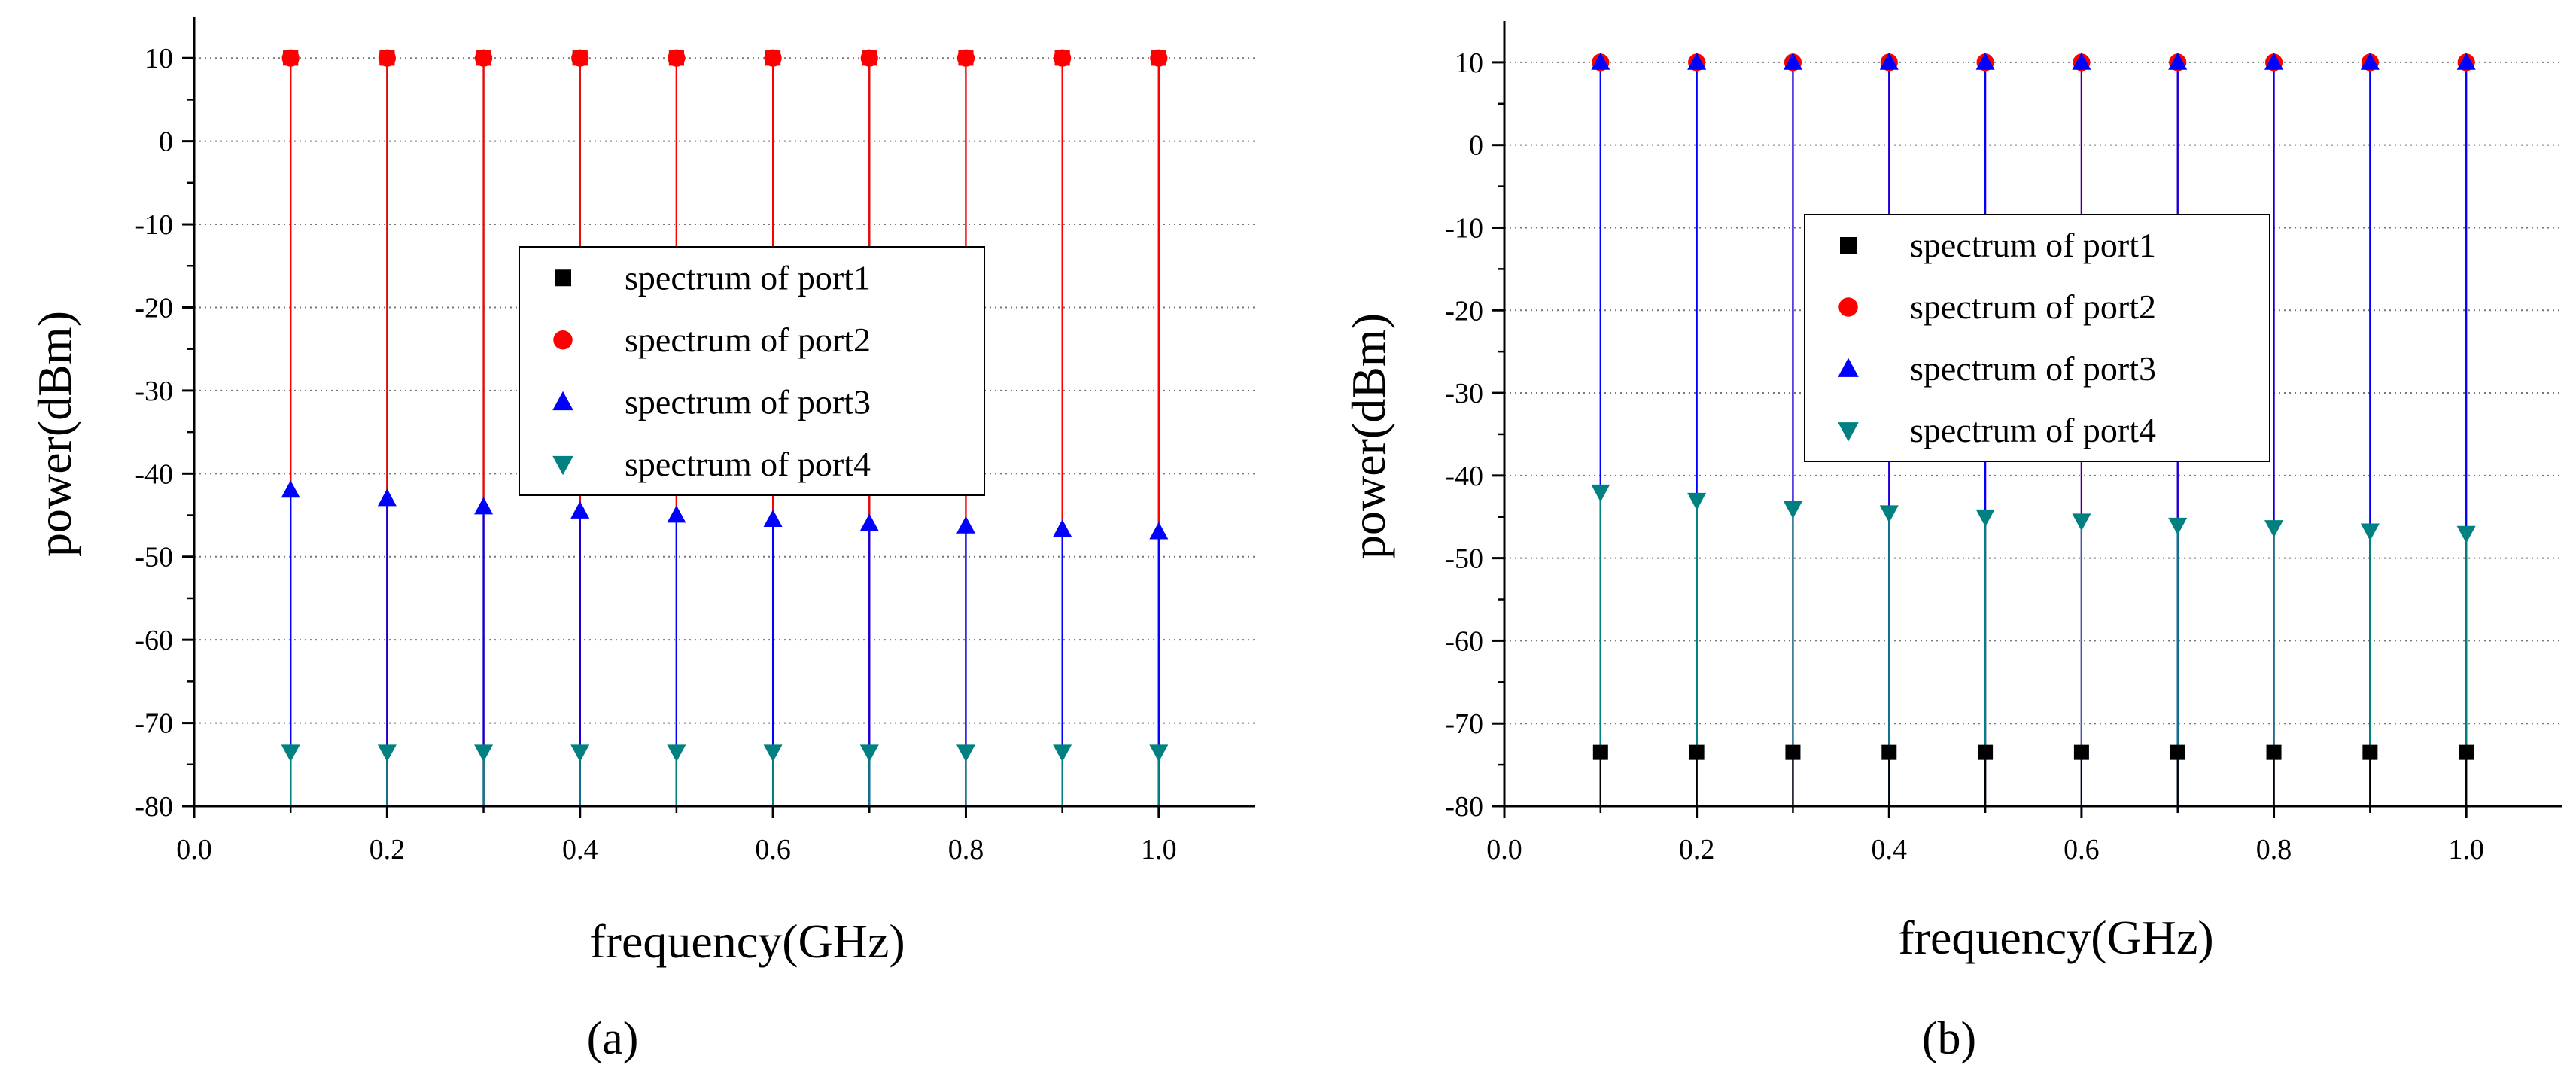 The width and height of the screenshot is (2576, 1071). I want to click on panel-a-legend-marker-triangle-down, so click(562, 465).